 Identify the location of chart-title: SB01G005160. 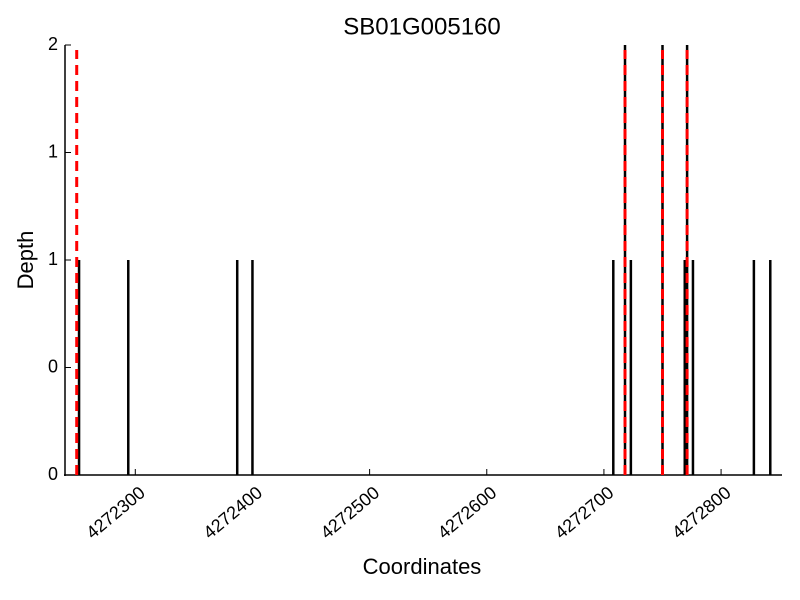
(421, 26).